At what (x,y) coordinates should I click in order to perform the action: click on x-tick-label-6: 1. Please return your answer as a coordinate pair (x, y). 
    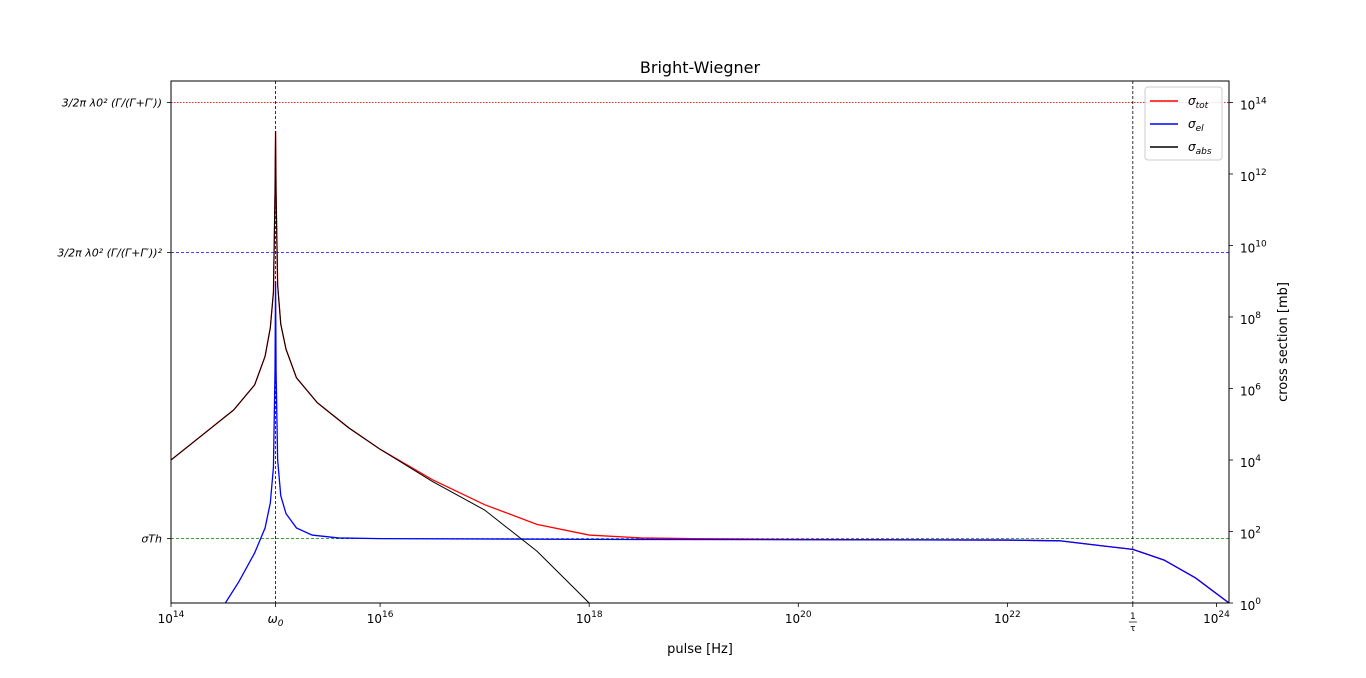
    Looking at the image, I should click on (1133, 617).